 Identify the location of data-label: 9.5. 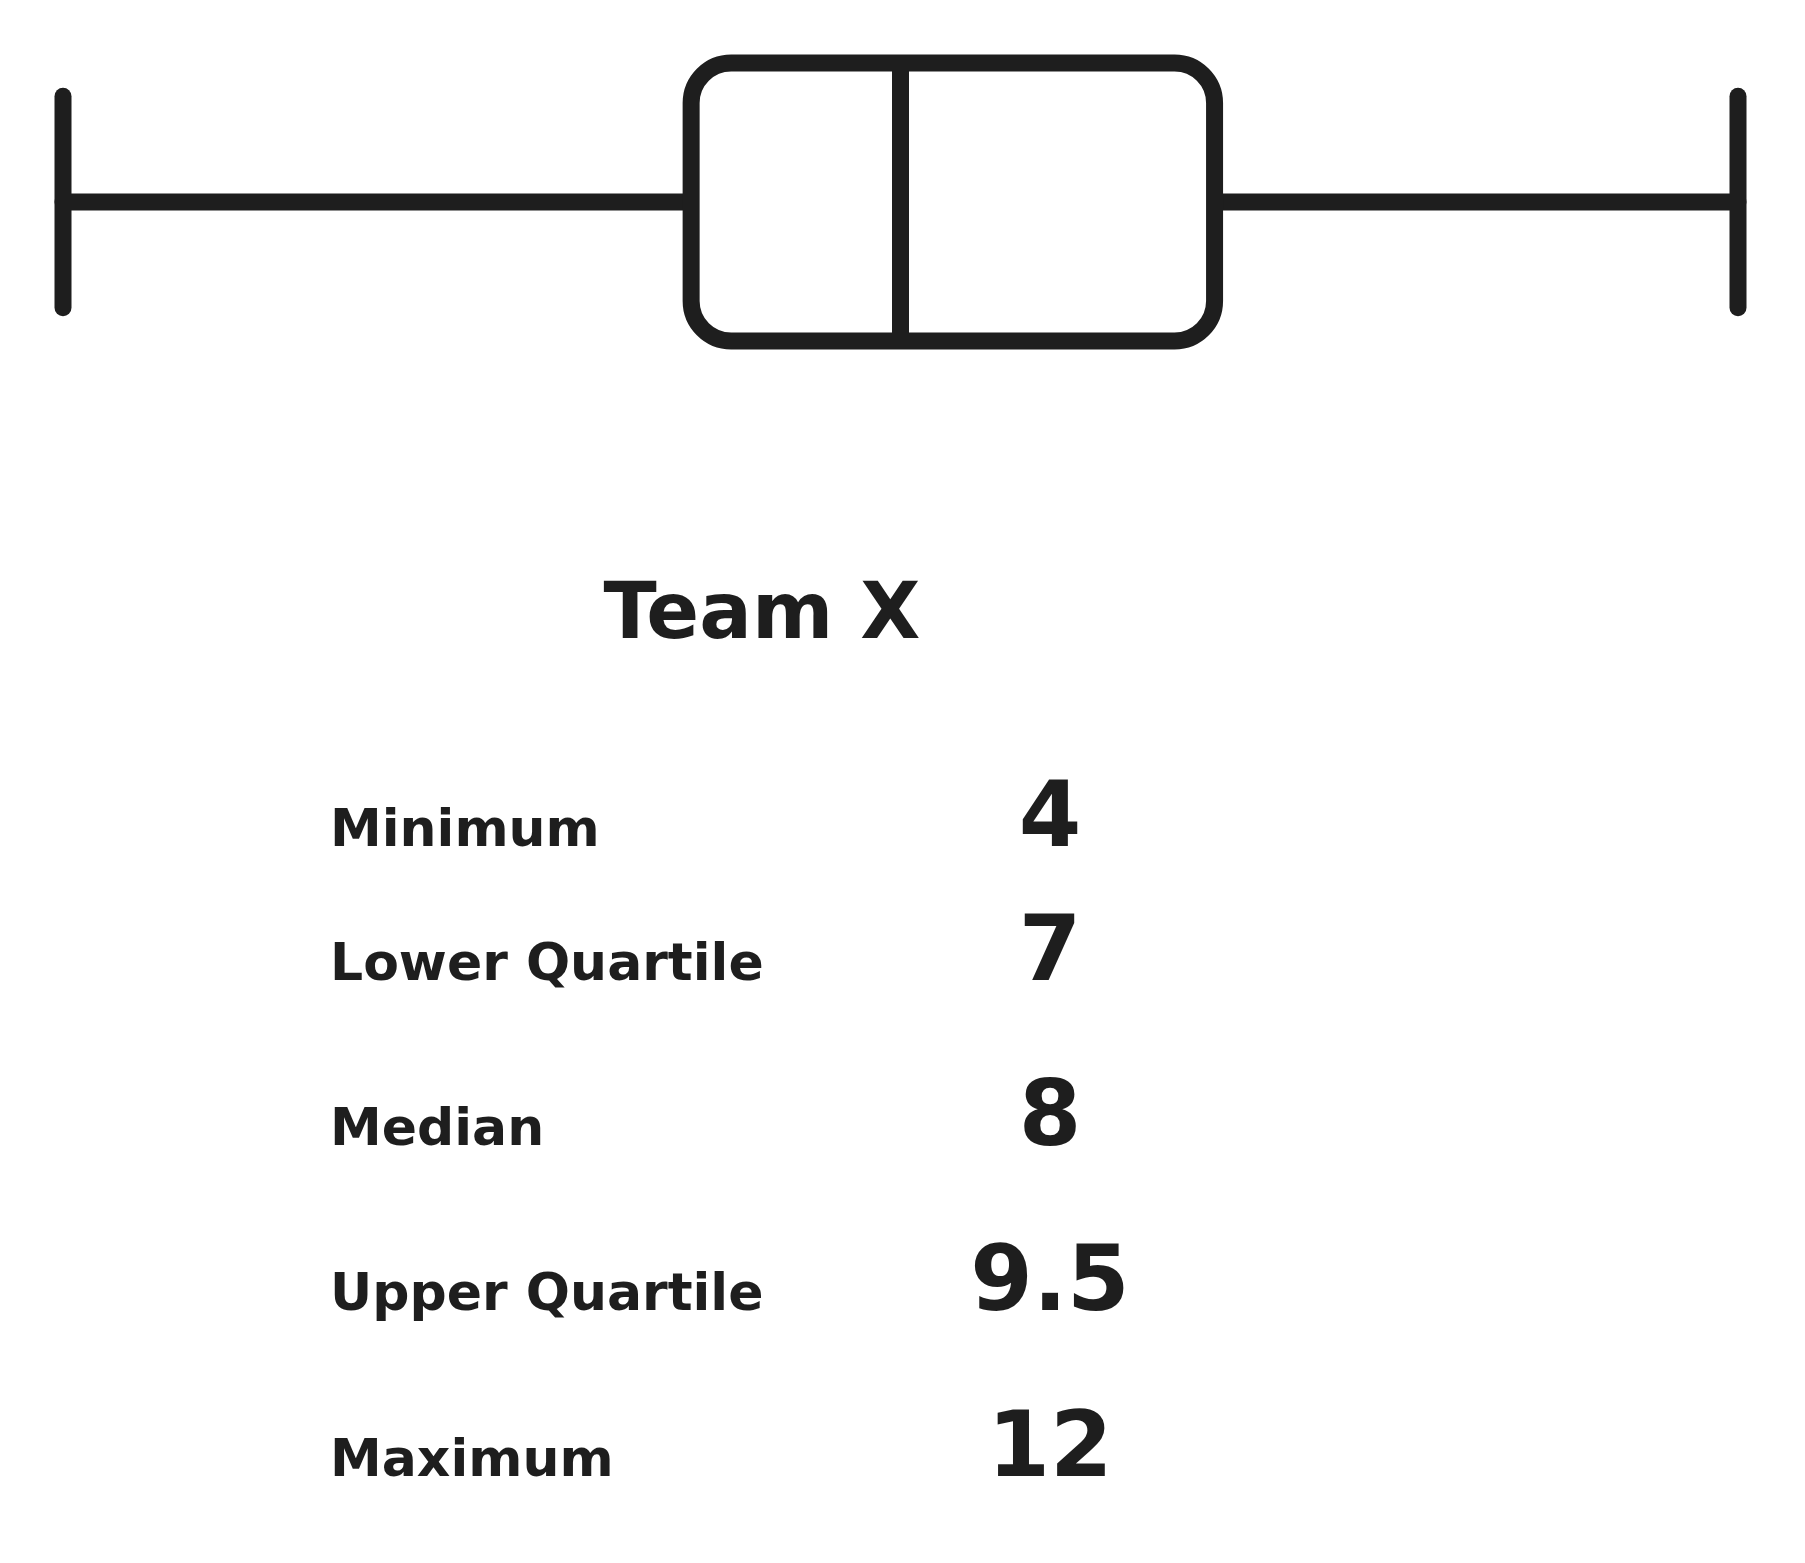
(1050, 1278).